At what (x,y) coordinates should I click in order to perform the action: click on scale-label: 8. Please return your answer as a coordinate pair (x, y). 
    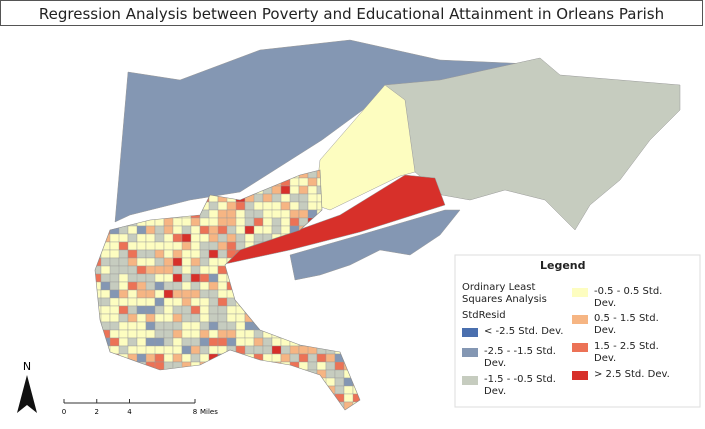
    Looking at the image, I should click on (195, 412).